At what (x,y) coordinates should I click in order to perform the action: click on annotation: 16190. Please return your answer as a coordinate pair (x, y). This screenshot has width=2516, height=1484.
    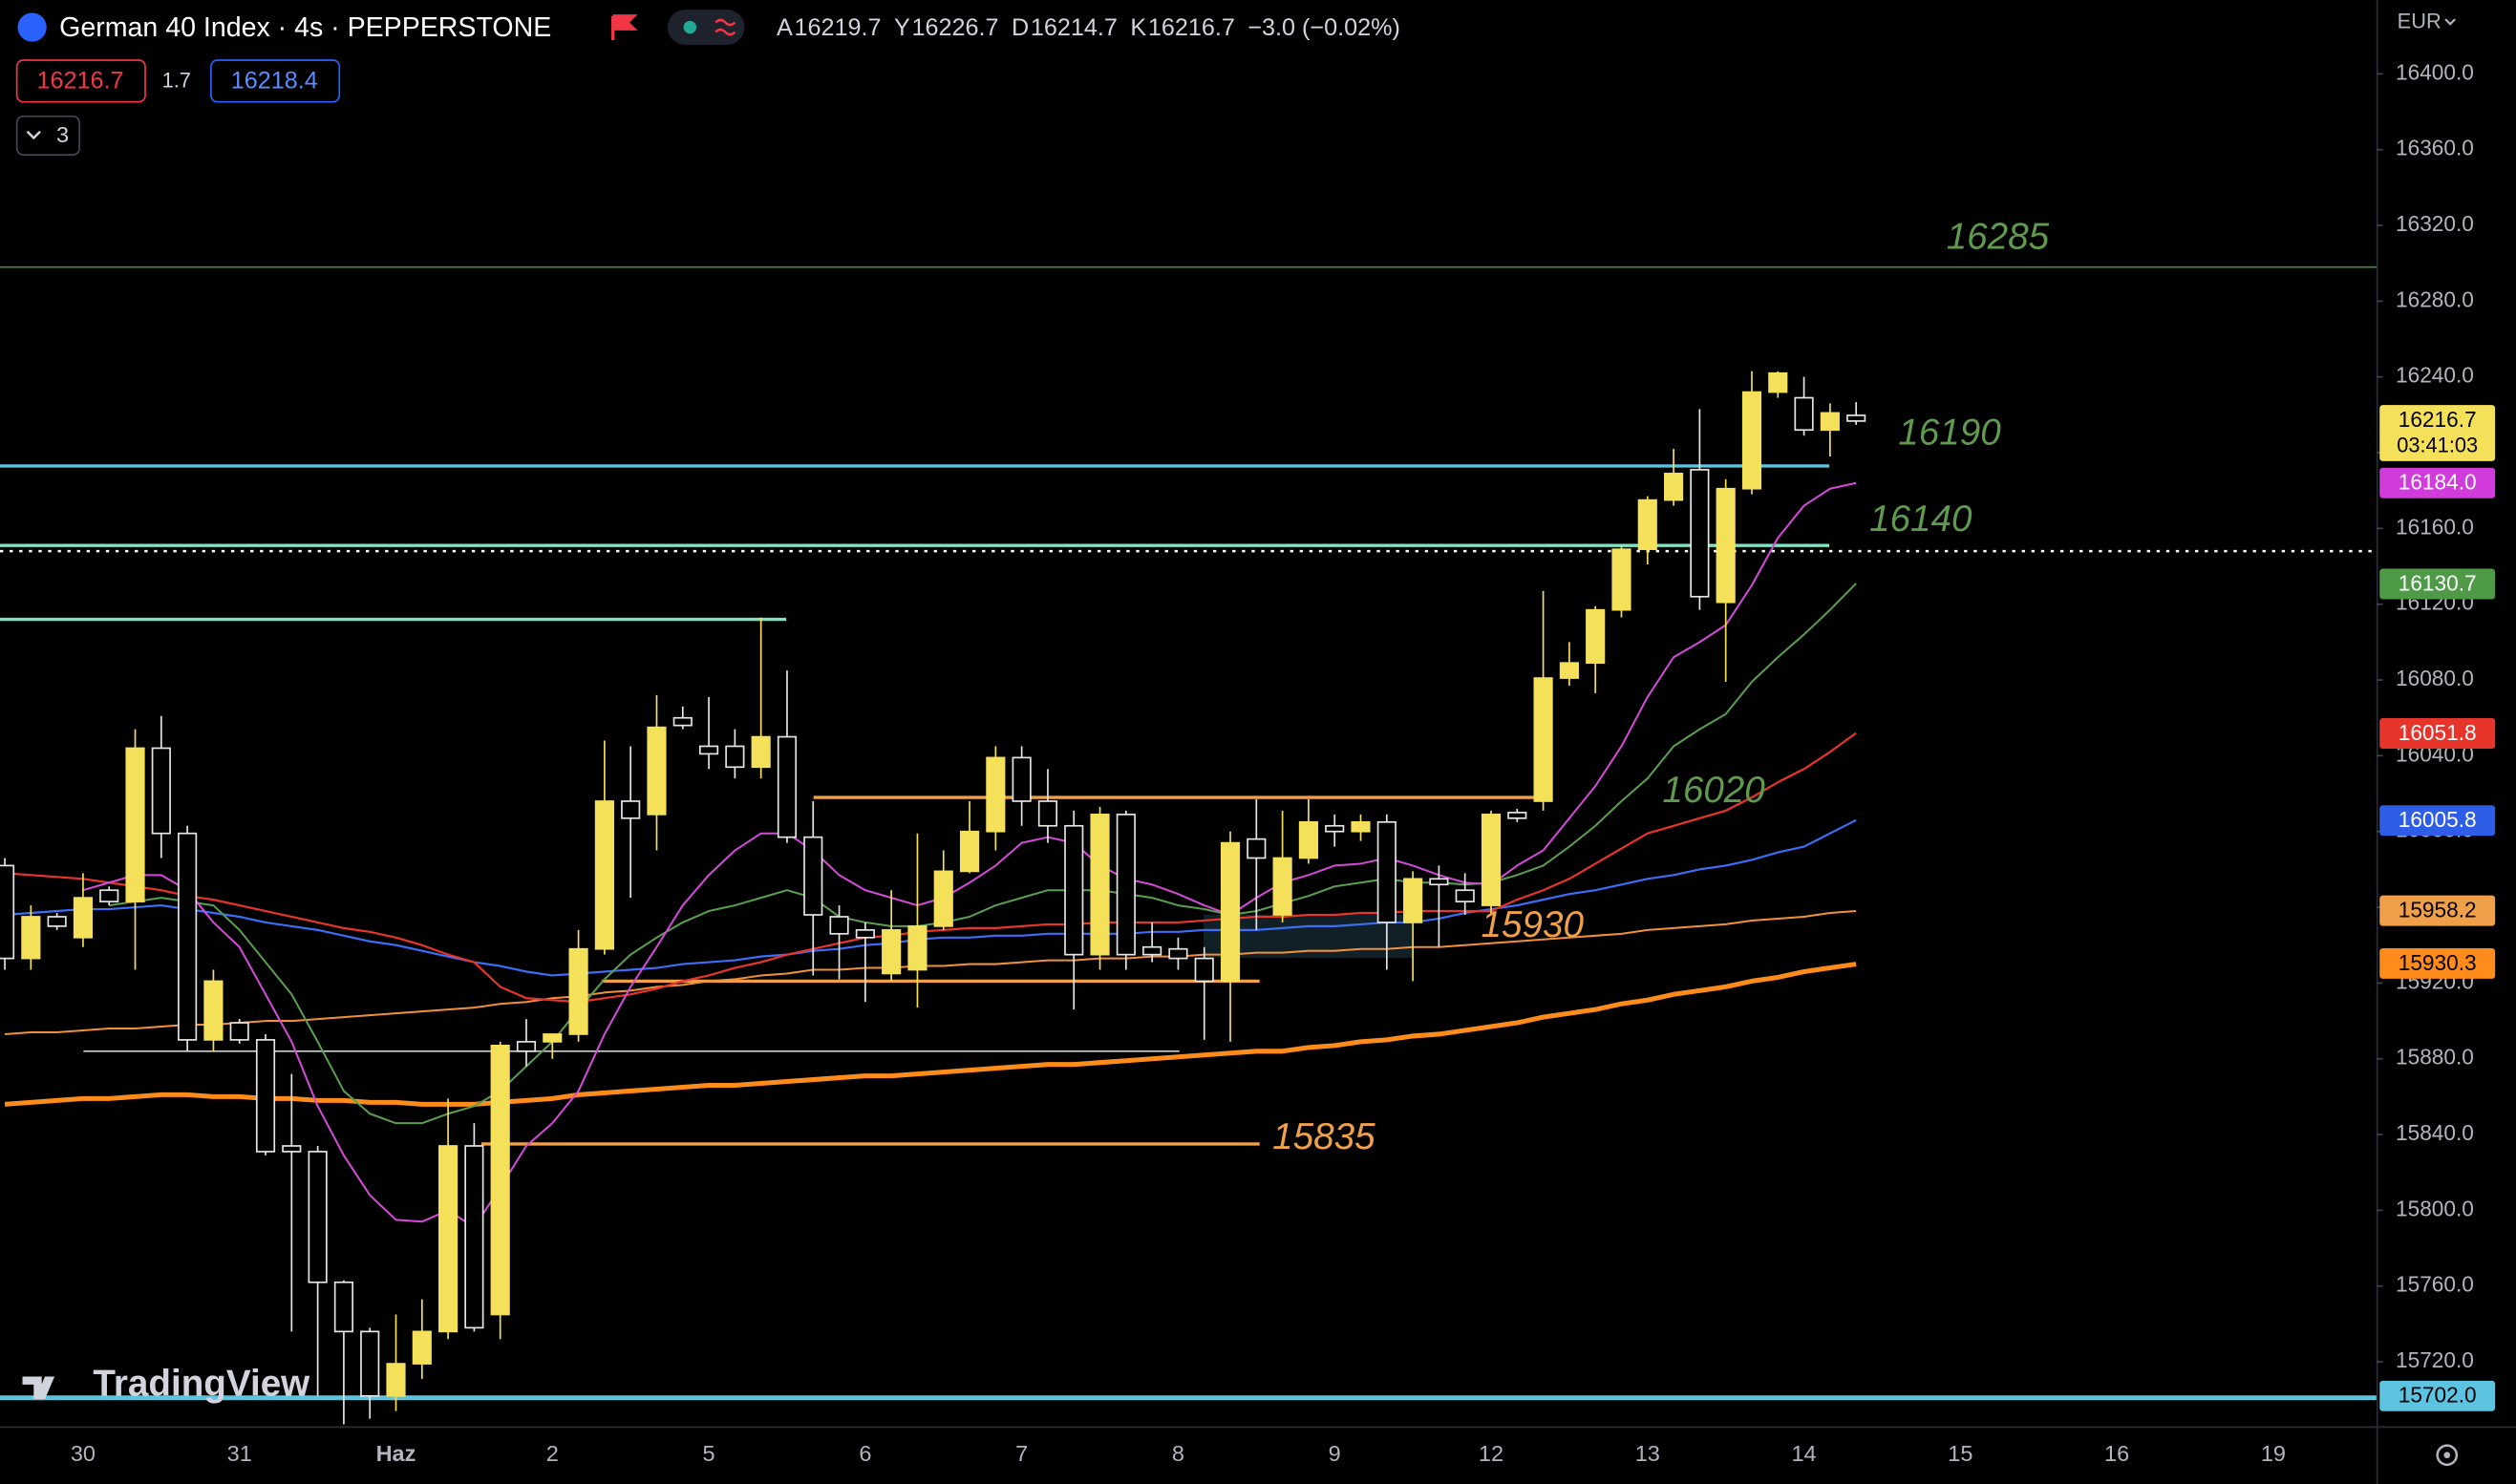
    Looking at the image, I should click on (1949, 433).